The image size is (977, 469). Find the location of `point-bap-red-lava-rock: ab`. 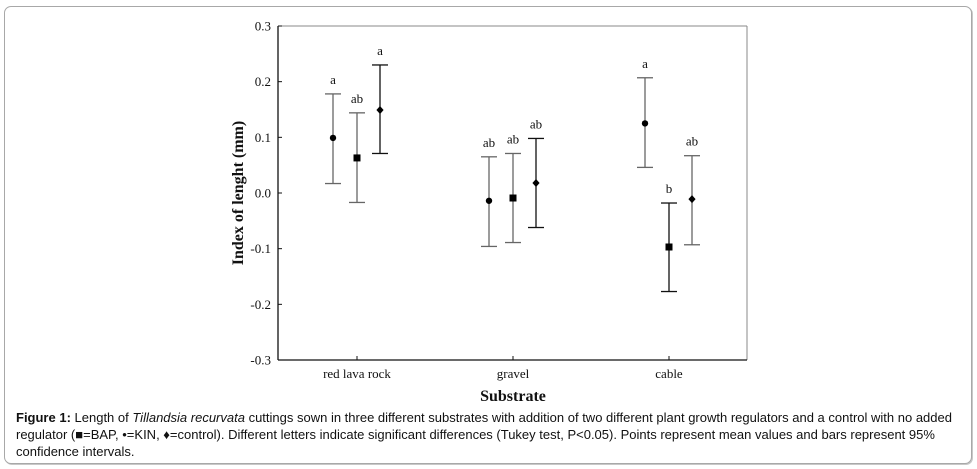

point-bap-red-lava-rock: ab is located at coordinates (357, 147).